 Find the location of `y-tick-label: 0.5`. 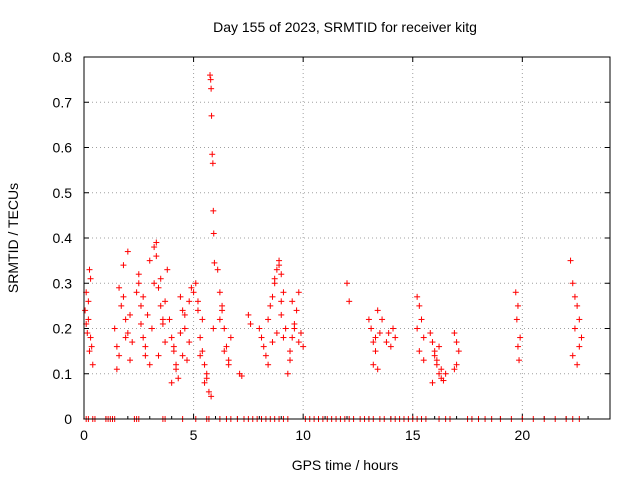

y-tick-label: 0.5 is located at coordinates (63, 193).